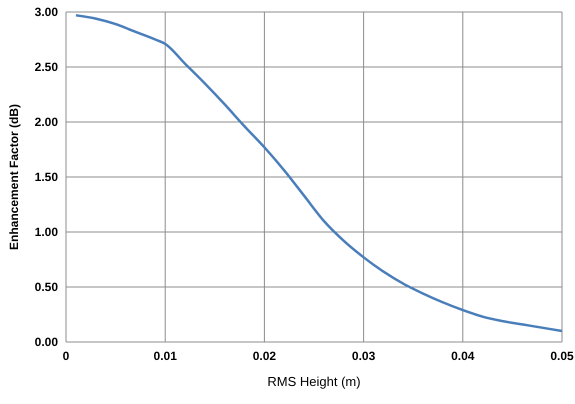  Describe the element at coordinates (46, 287) in the screenshot. I see `y-tick-label: 0.50` at that location.